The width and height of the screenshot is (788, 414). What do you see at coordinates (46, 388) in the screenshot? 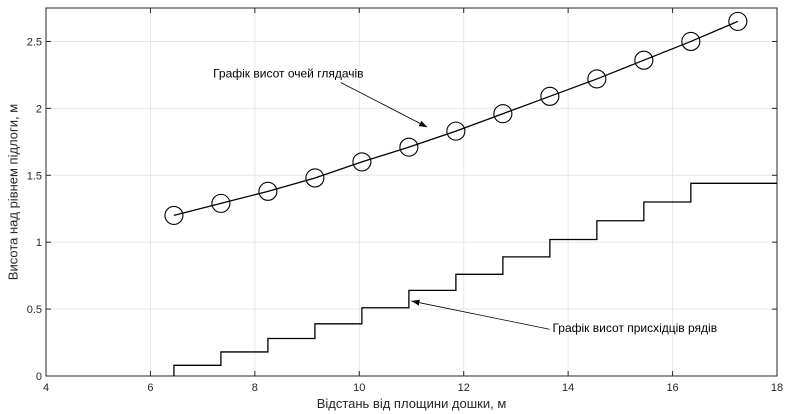
I see `x-tick-label: 4` at bounding box center [46, 388].